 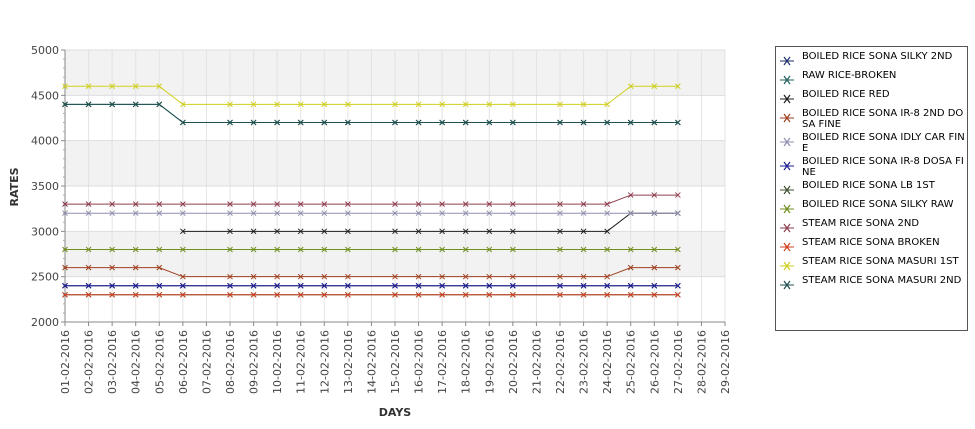 I want to click on legend-label: BOILED RICE RED, so click(x=846, y=94).